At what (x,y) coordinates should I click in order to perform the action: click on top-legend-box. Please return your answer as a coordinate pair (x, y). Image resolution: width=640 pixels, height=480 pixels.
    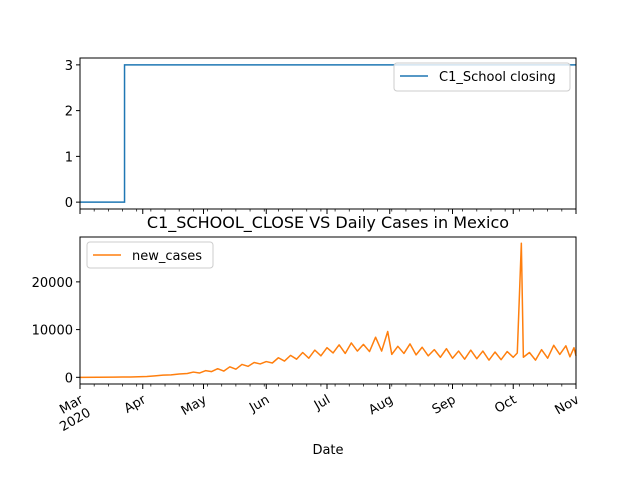
    Looking at the image, I should click on (482, 77).